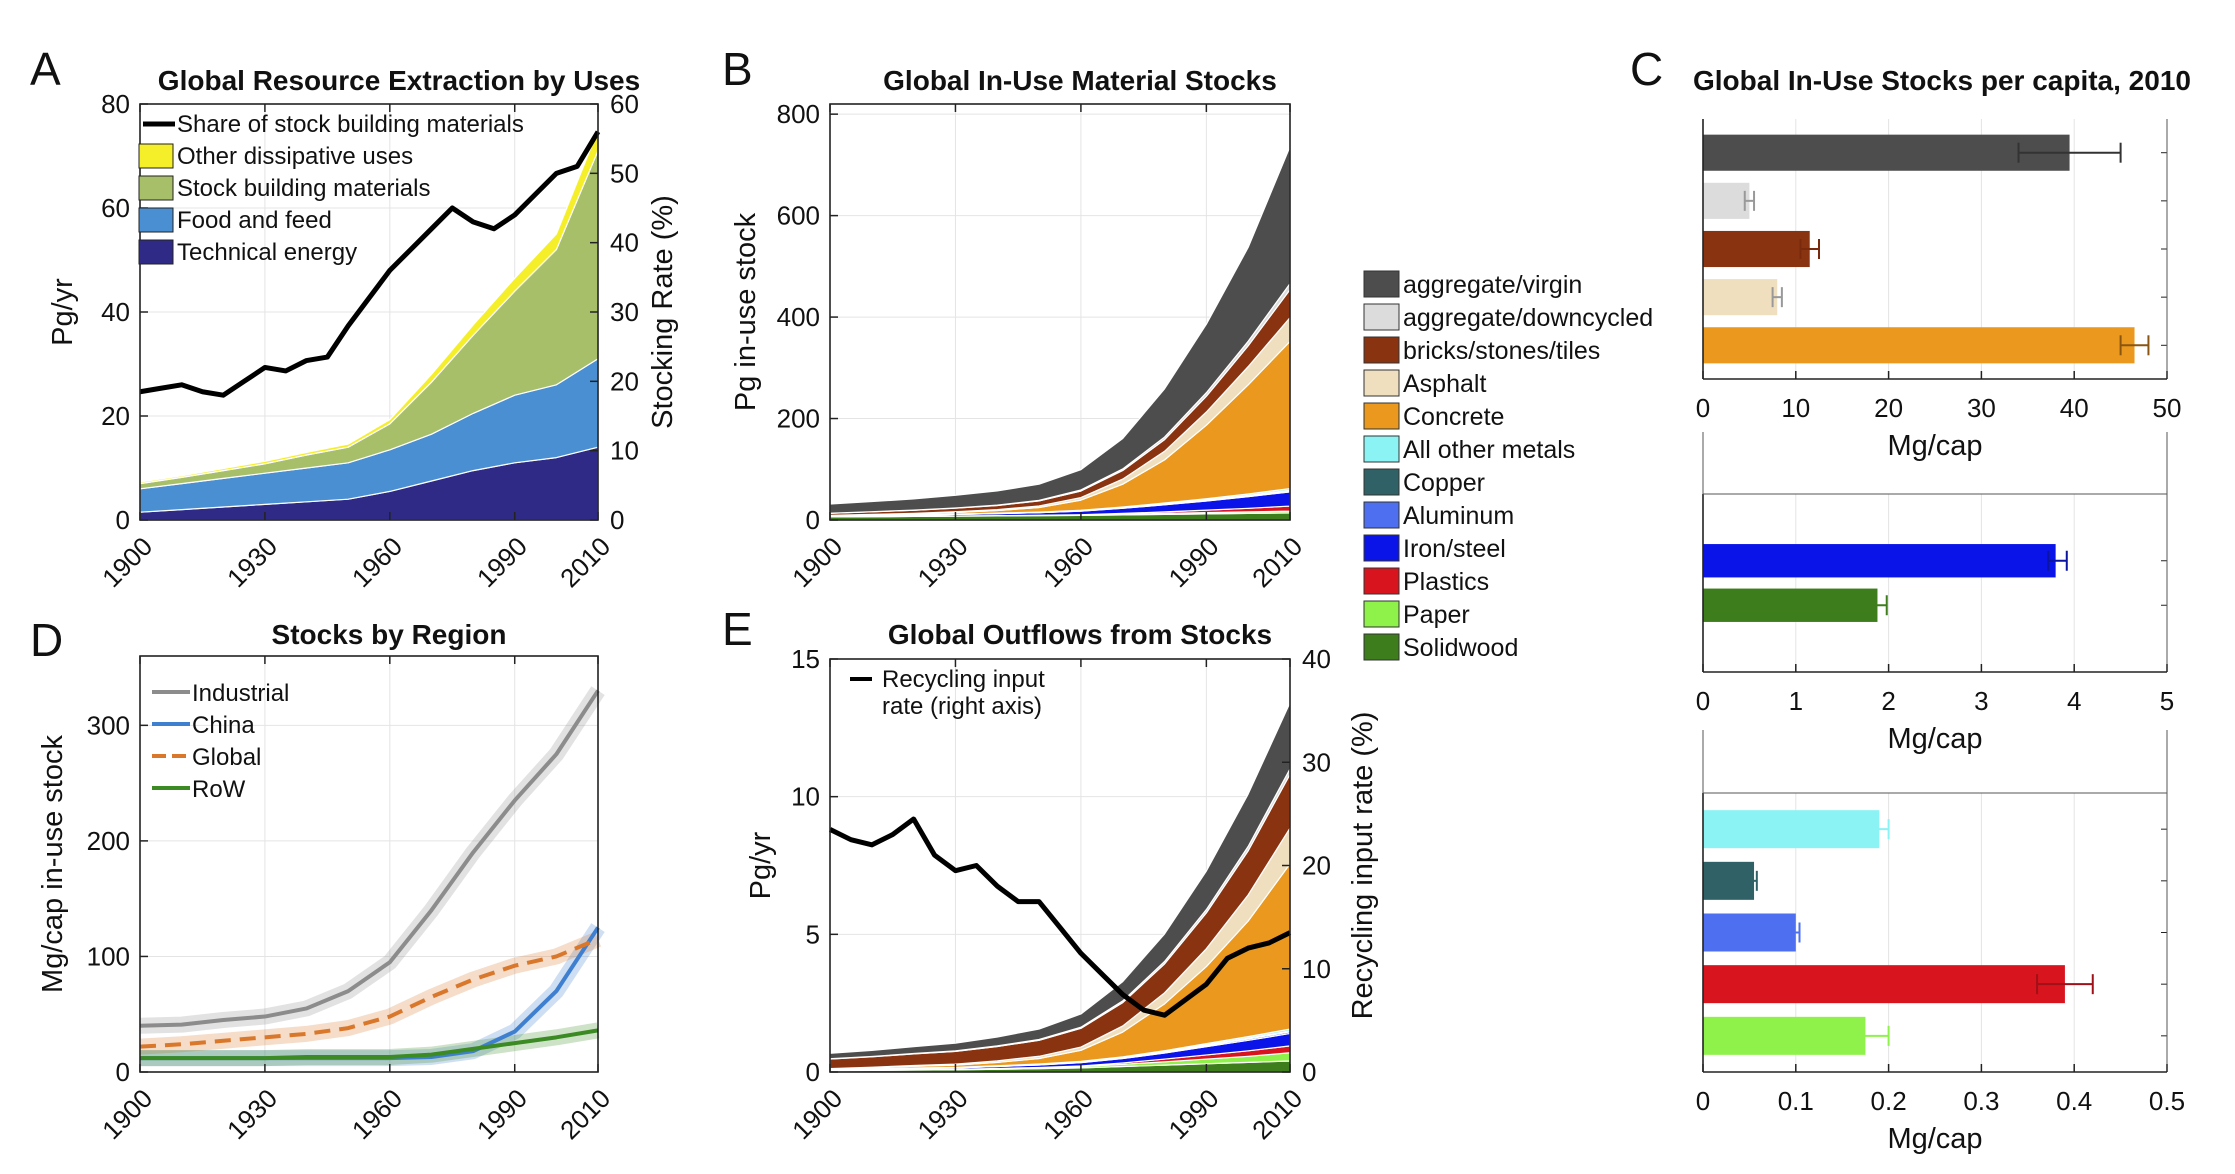 This screenshot has height=1174, width=2235. What do you see at coordinates (624, 381) in the screenshot?
I see `y-right-tick-label: 20` at bounding box center [624, 381].